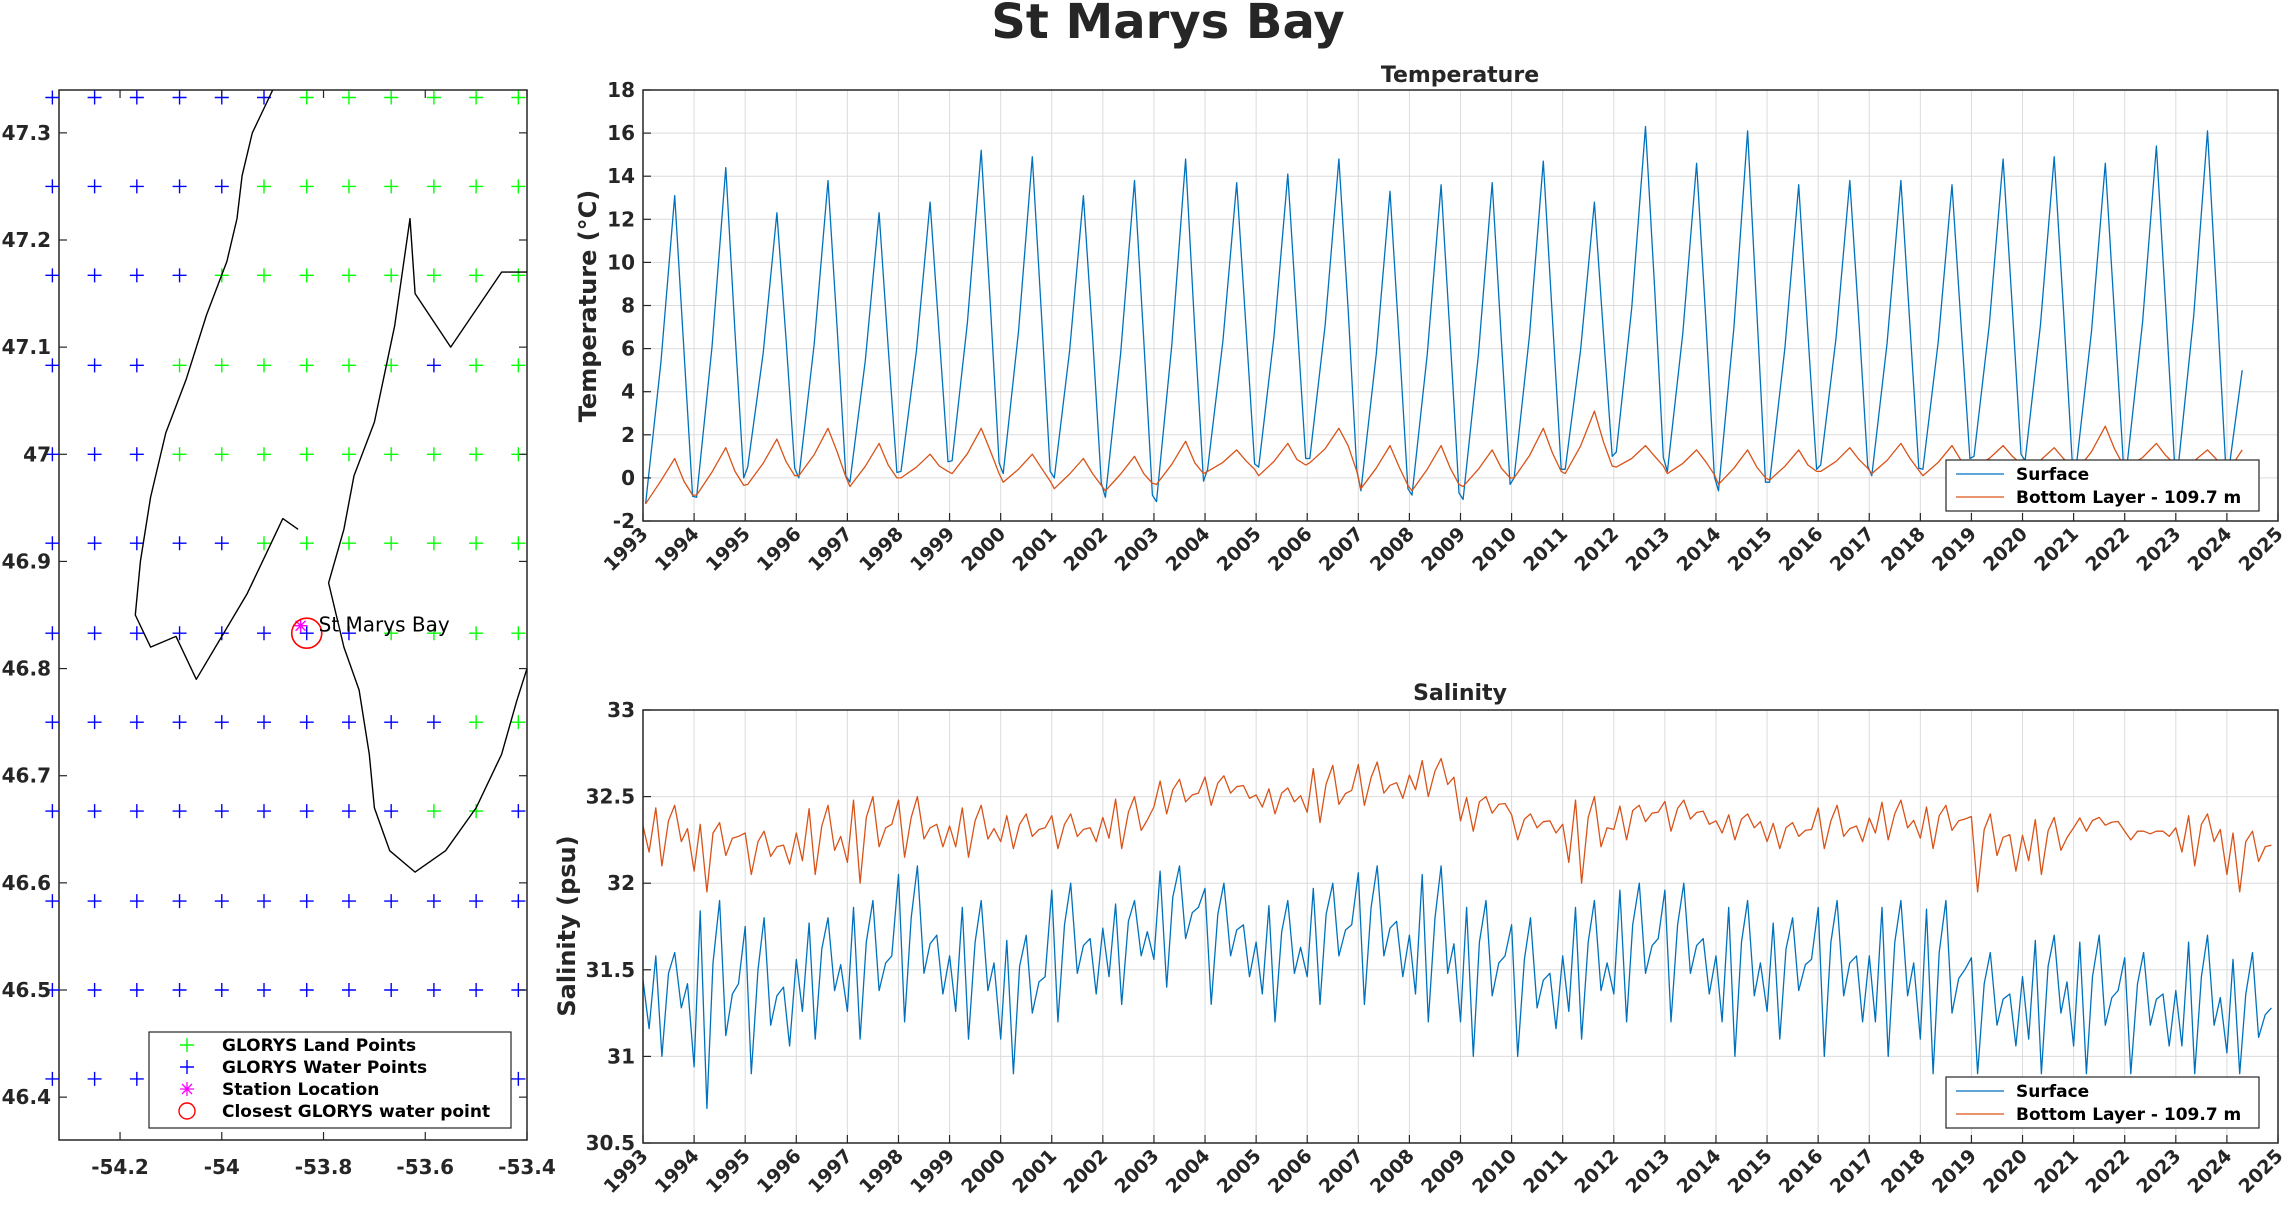  I want to click on salinity-ytick-label: 33, so click(621, 710).